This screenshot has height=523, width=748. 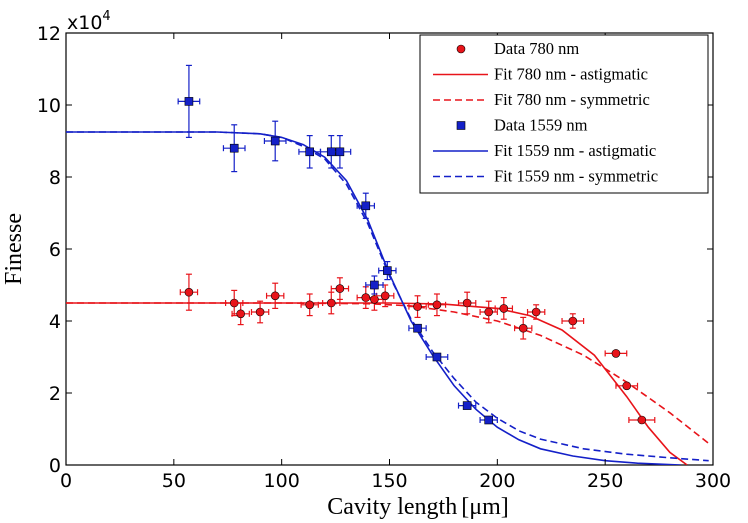 I want to click on x-tick-label: 300, so click(x=713, y=481).